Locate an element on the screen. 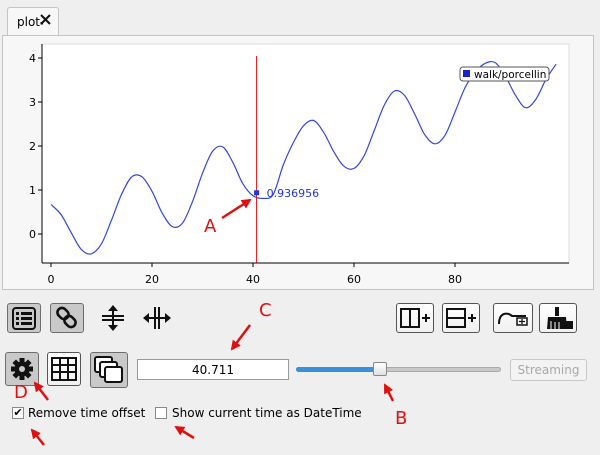 This screenshot has height=455, width=600. grid-button is located at coordinates (64, 369).